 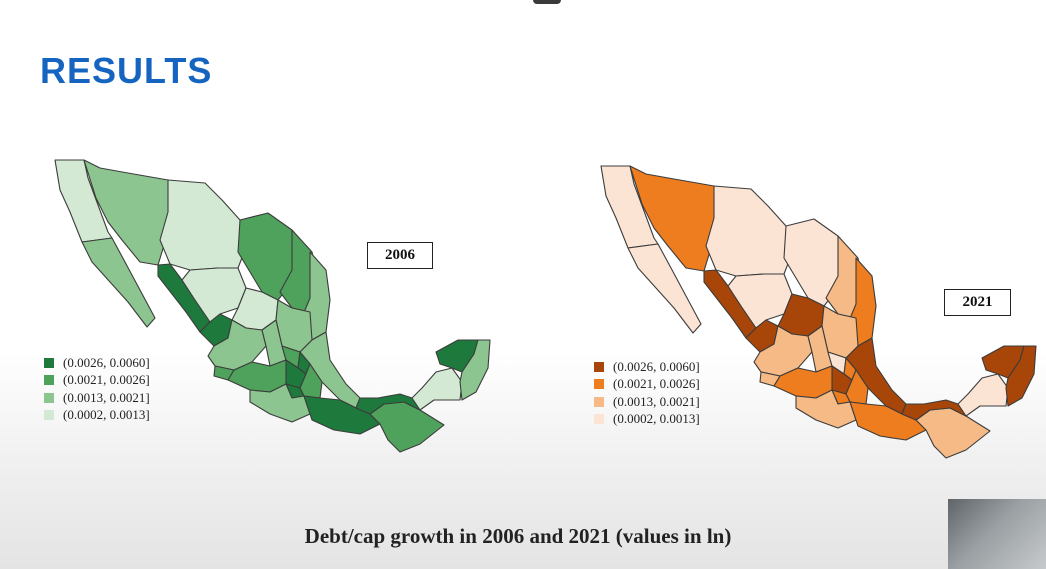 I want to click on presenter-video-thumbnail, so click(x=997, y=534).